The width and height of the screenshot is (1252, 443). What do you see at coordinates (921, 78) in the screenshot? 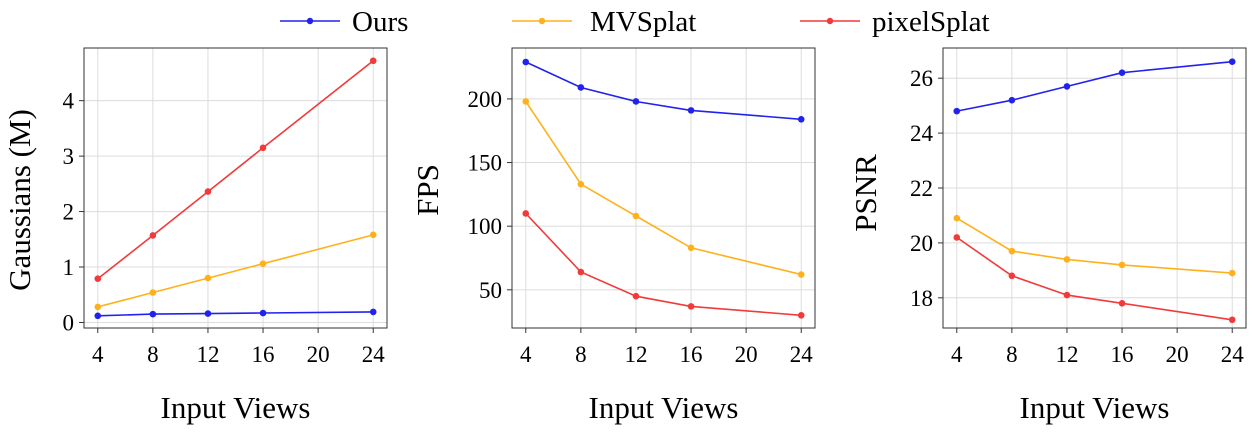
I see `y-tick-label: 26` at bounding box center [921, 78].